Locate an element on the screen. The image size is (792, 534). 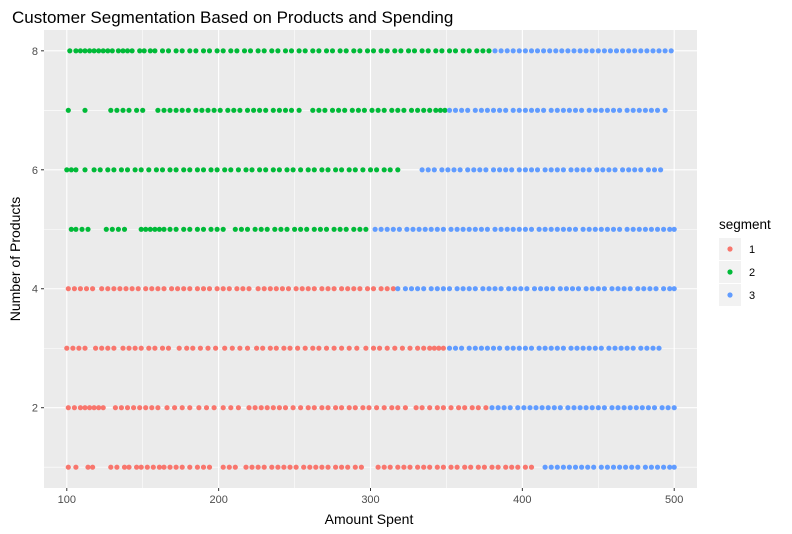
x-axis-ticks: 100 200 300 400 500 is located at coordinates (370, 497).